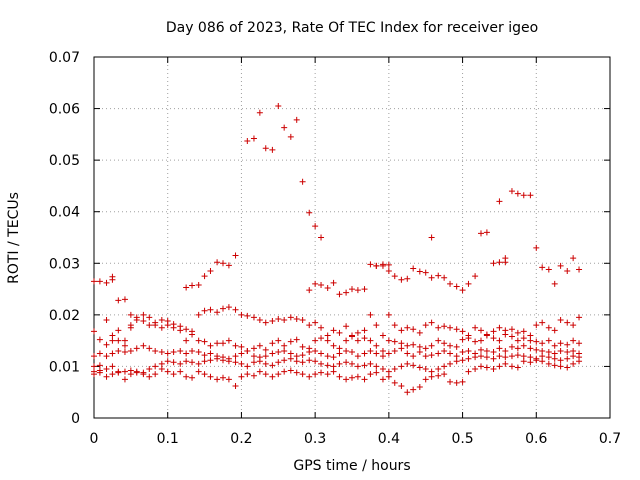 This screenshot has height=480, width=640. Describe the element at coordinates (14, 238) in the screenshot. I see `y-axis-label: ROTI / TECUs` at that location.